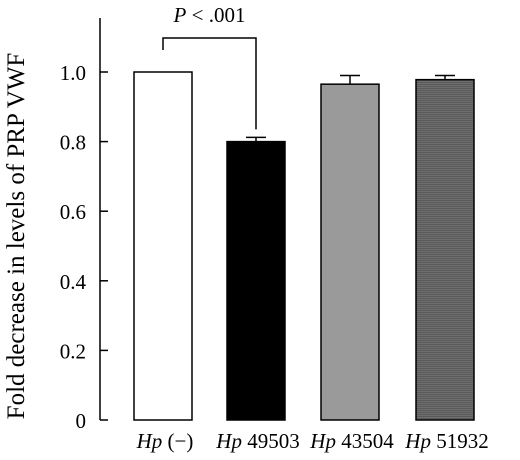 This screenshot has height=460, width=520. I want to click on significance-label: P < .001, so click(209, 15).